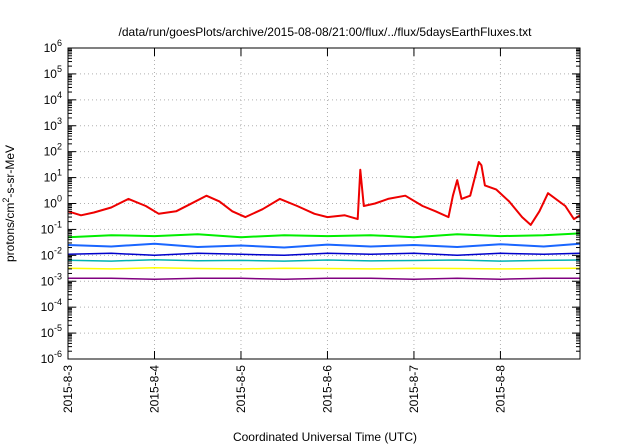 Image resolution: width=640 pixels, height=448 pixels. What do you see at coordinates (59, 173) in the screenshot?
I see `y-tick-label-exponent: 1` at bounding box center [59, 173].